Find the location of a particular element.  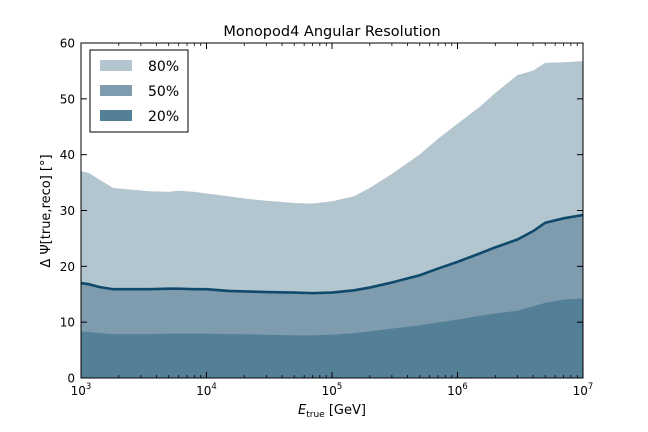

legend-label-50: 50% is located at coordinates (163, 92).